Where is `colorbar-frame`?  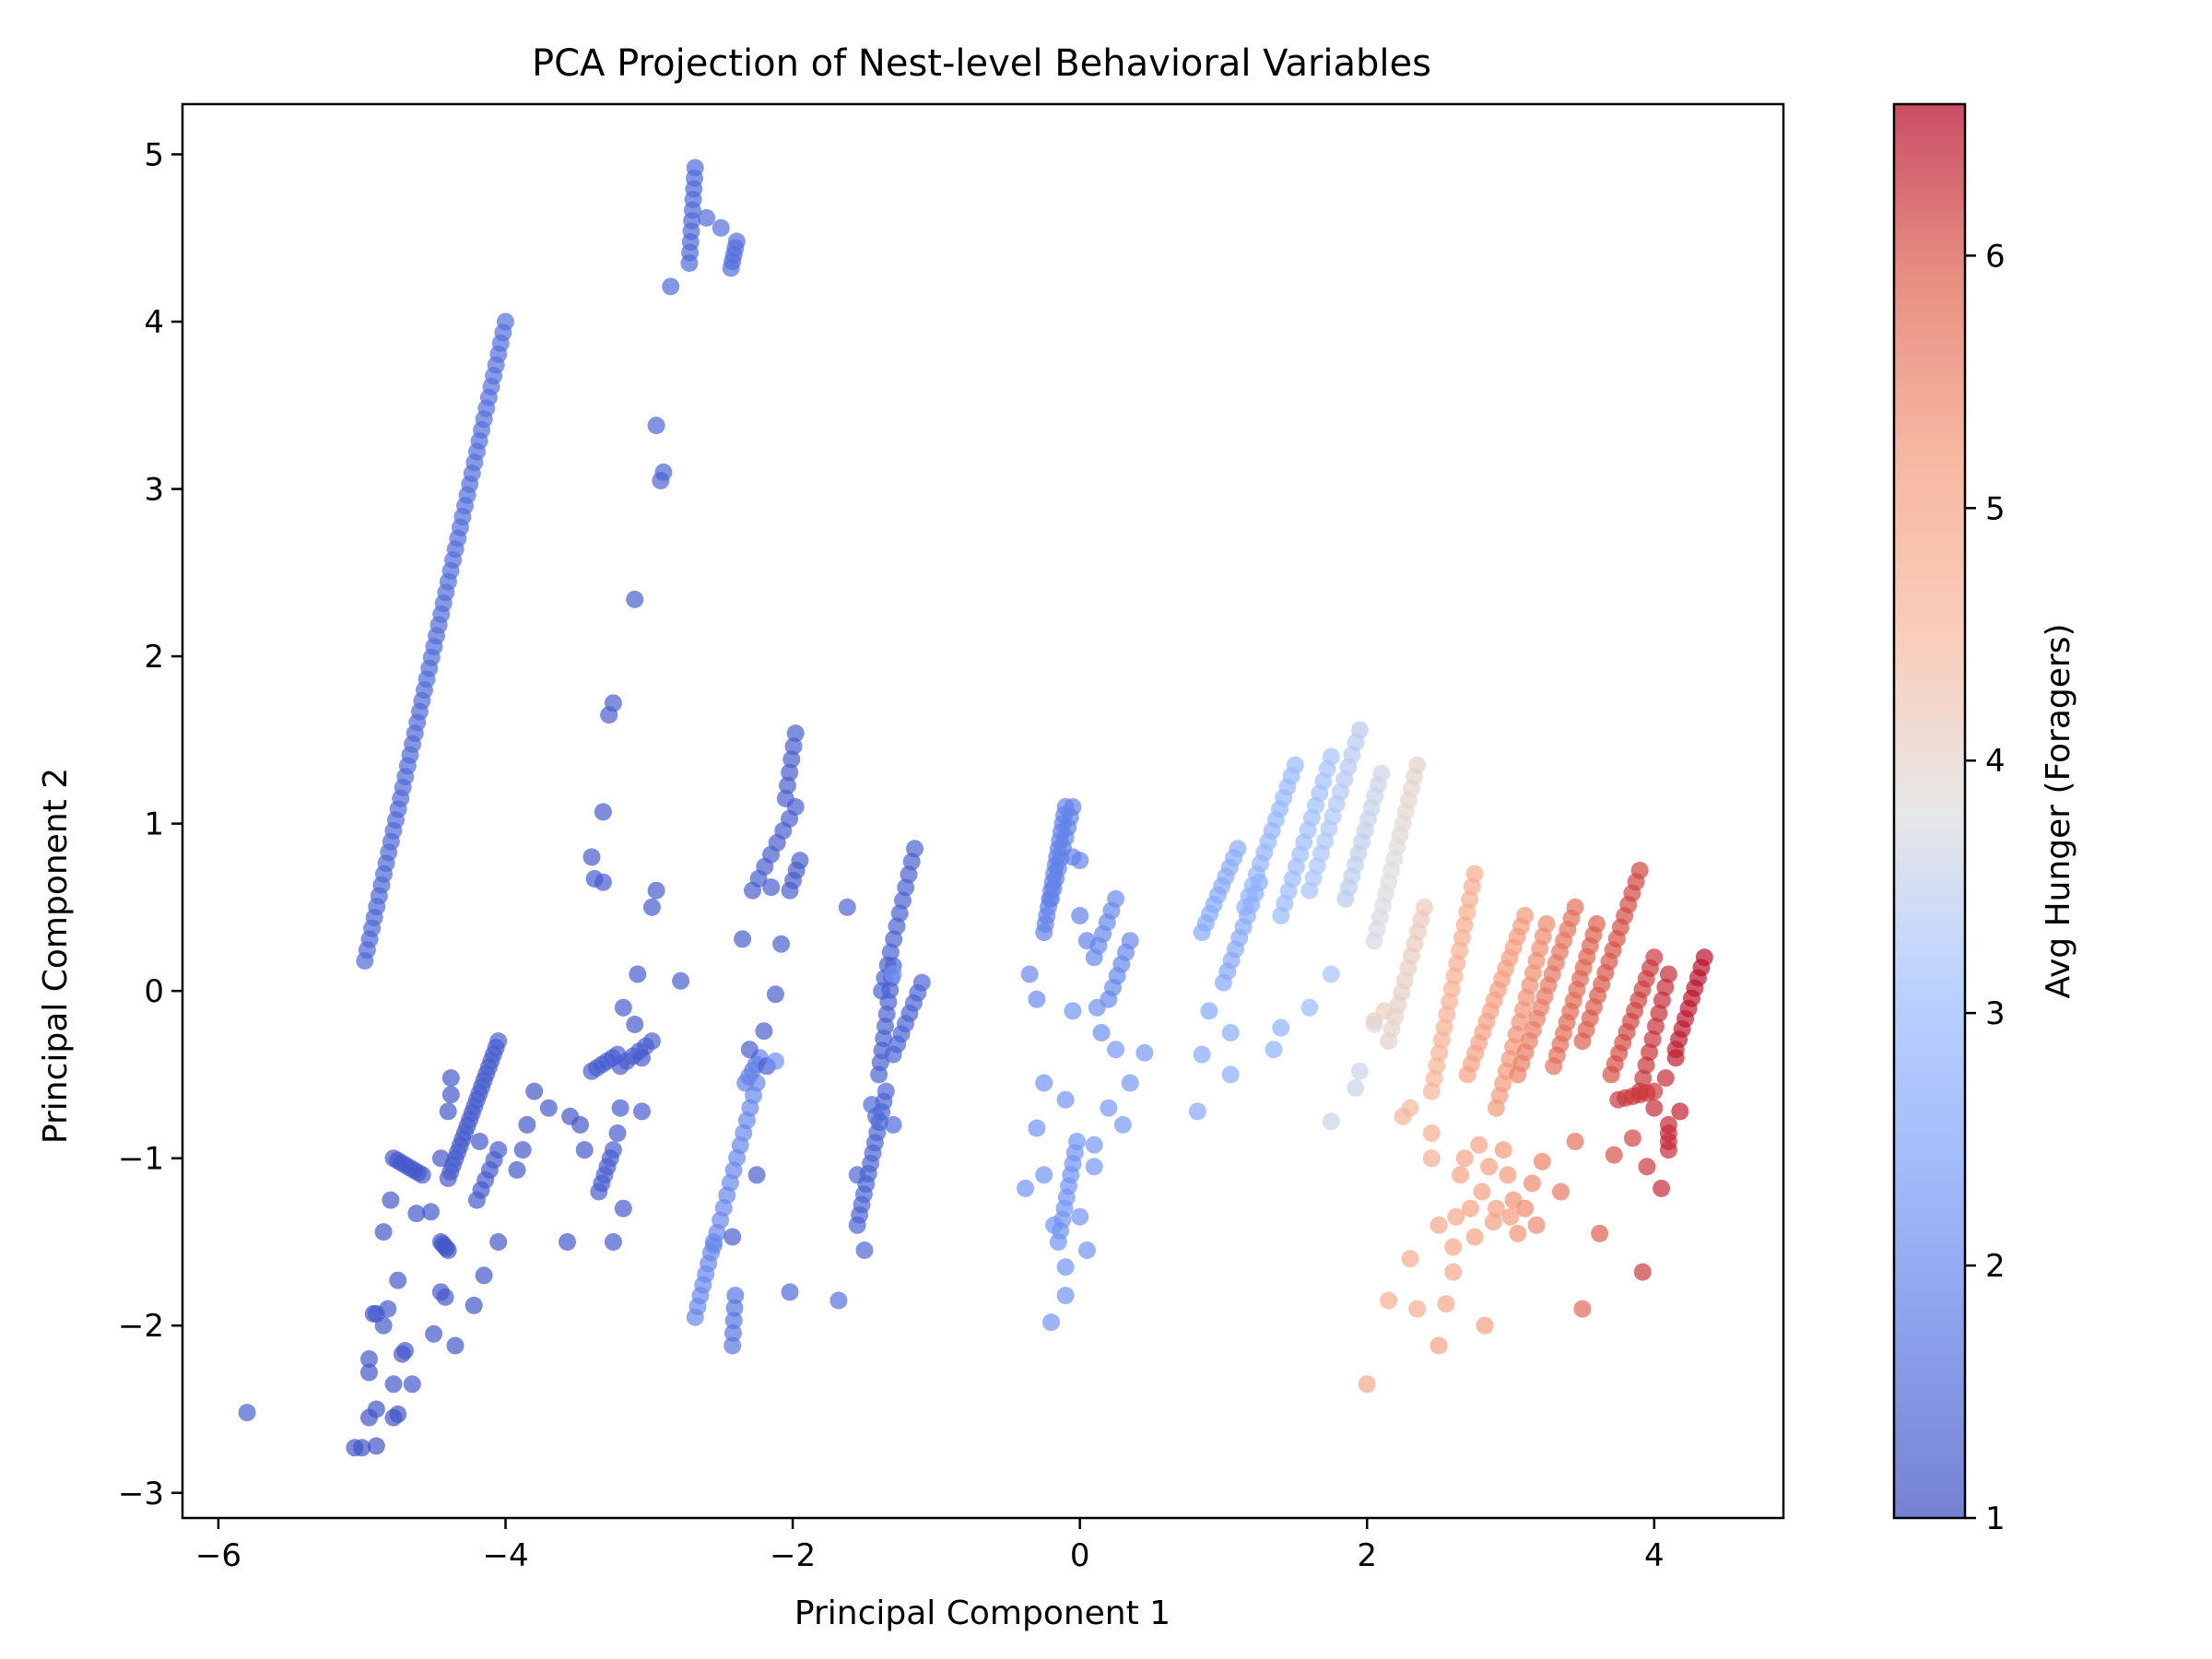
colorbar-frame is located at coordinates (1929, 811).